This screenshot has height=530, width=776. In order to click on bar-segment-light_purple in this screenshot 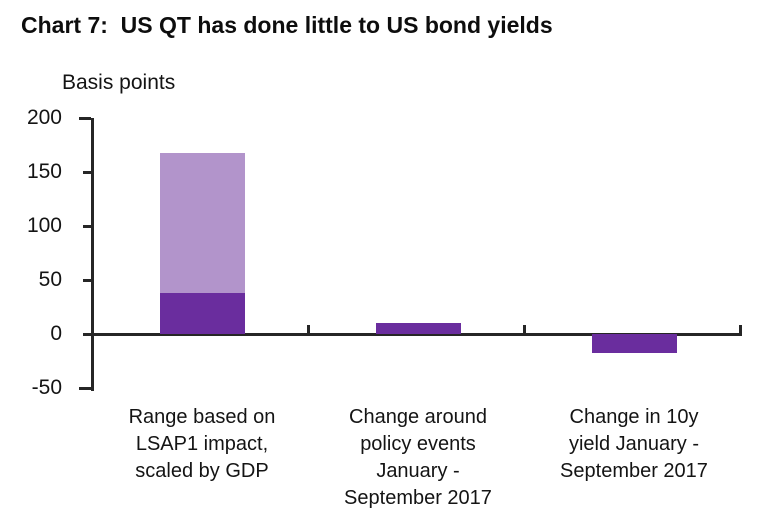, I will do `click(202, 222)`.